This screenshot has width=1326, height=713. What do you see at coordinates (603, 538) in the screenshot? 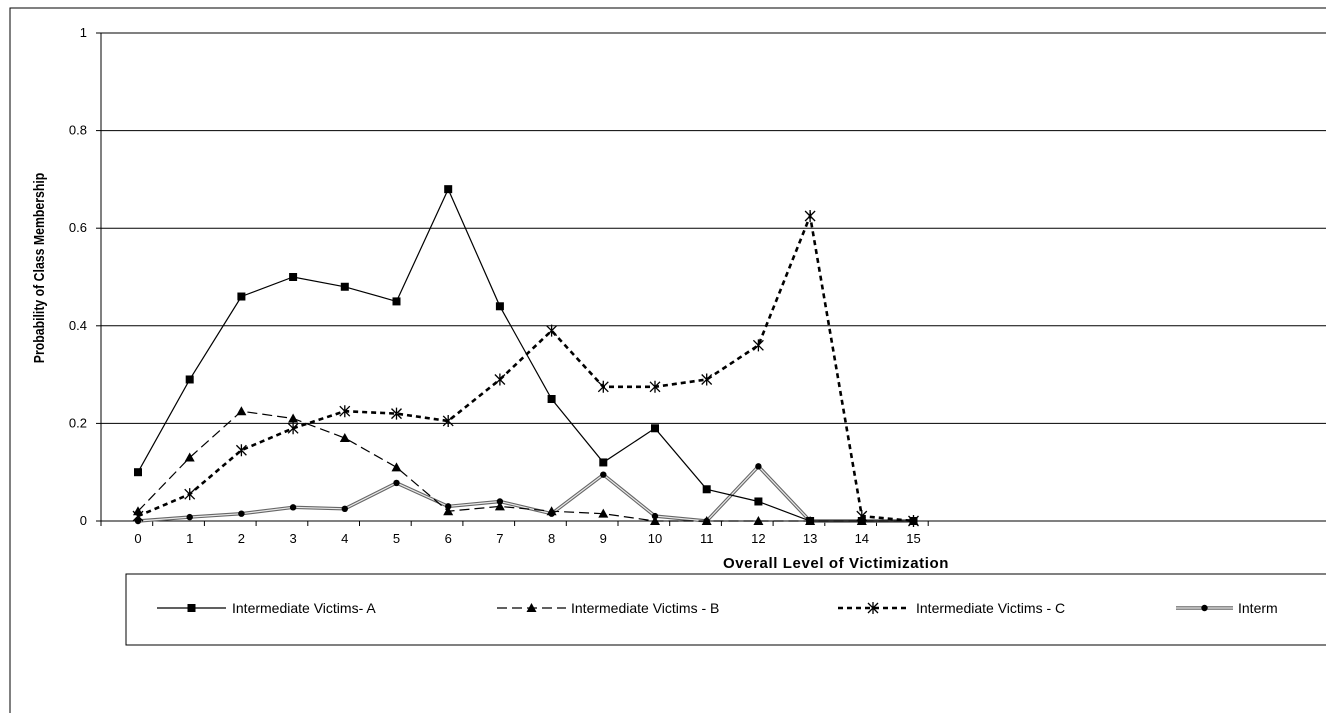
I see `x-tick-label: 9` at bounding box center [603, 538].